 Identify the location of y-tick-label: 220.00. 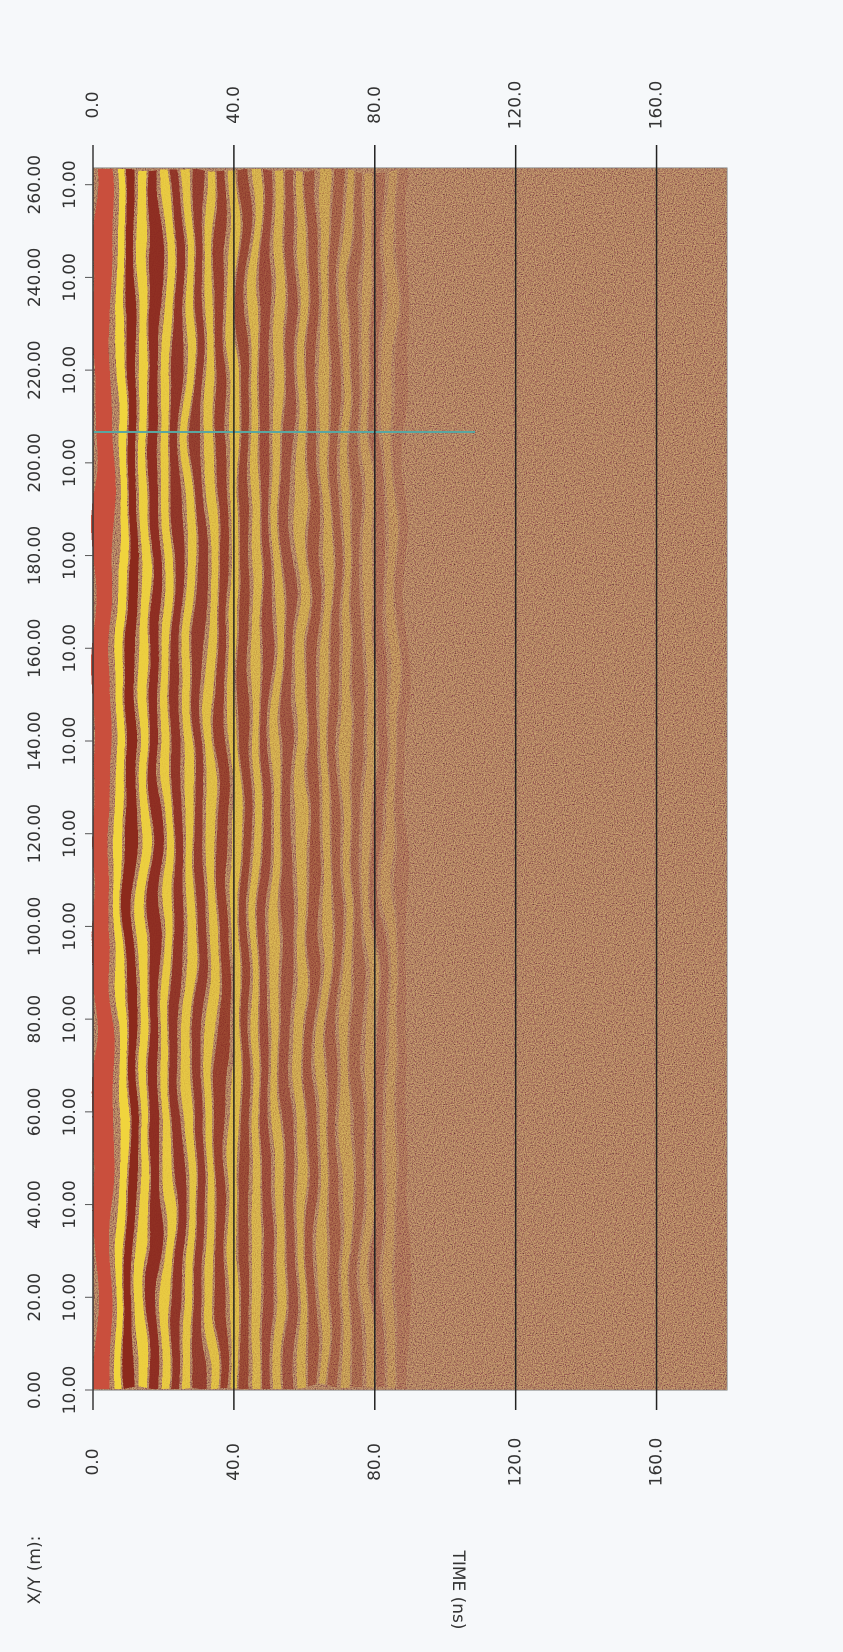
(35, 369).